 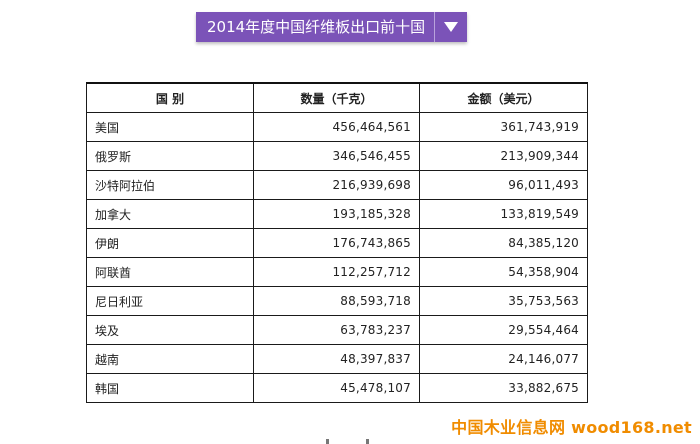 I want to click on quantity-cell: 193,185,328, so click(x=336, y=214).